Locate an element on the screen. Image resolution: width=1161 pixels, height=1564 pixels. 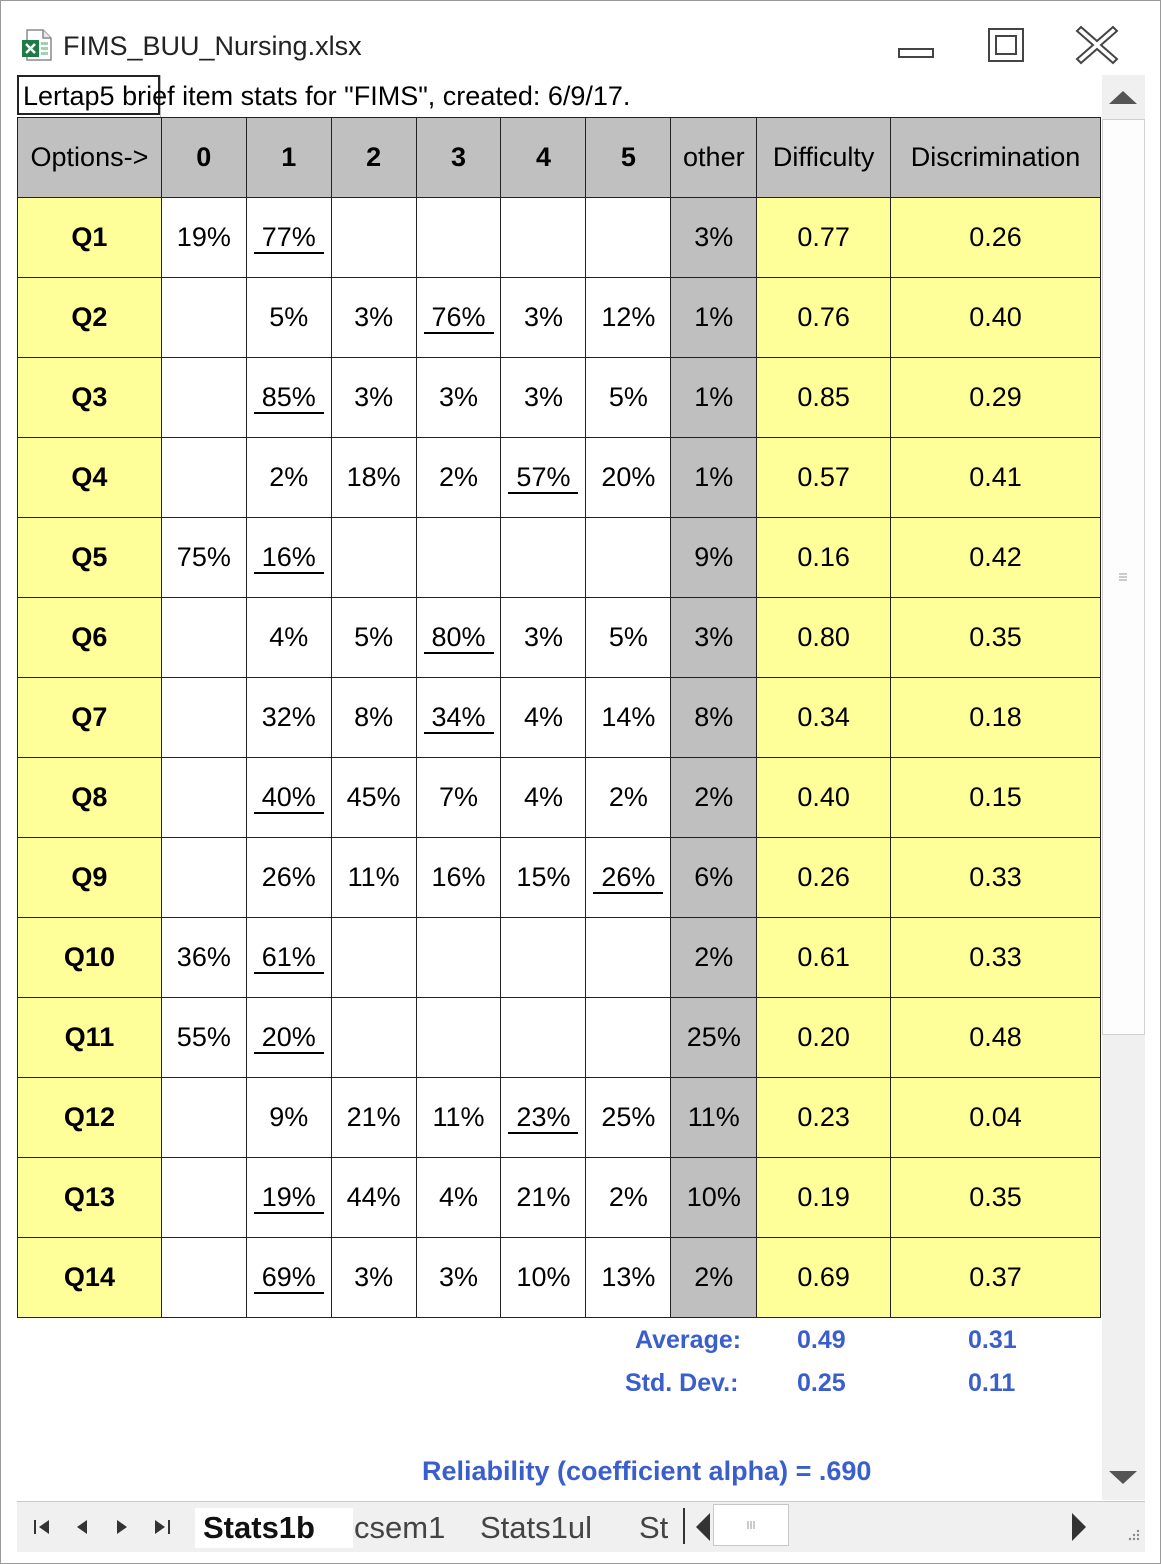
option-cell: 12% is located at coordinates (628, 317).